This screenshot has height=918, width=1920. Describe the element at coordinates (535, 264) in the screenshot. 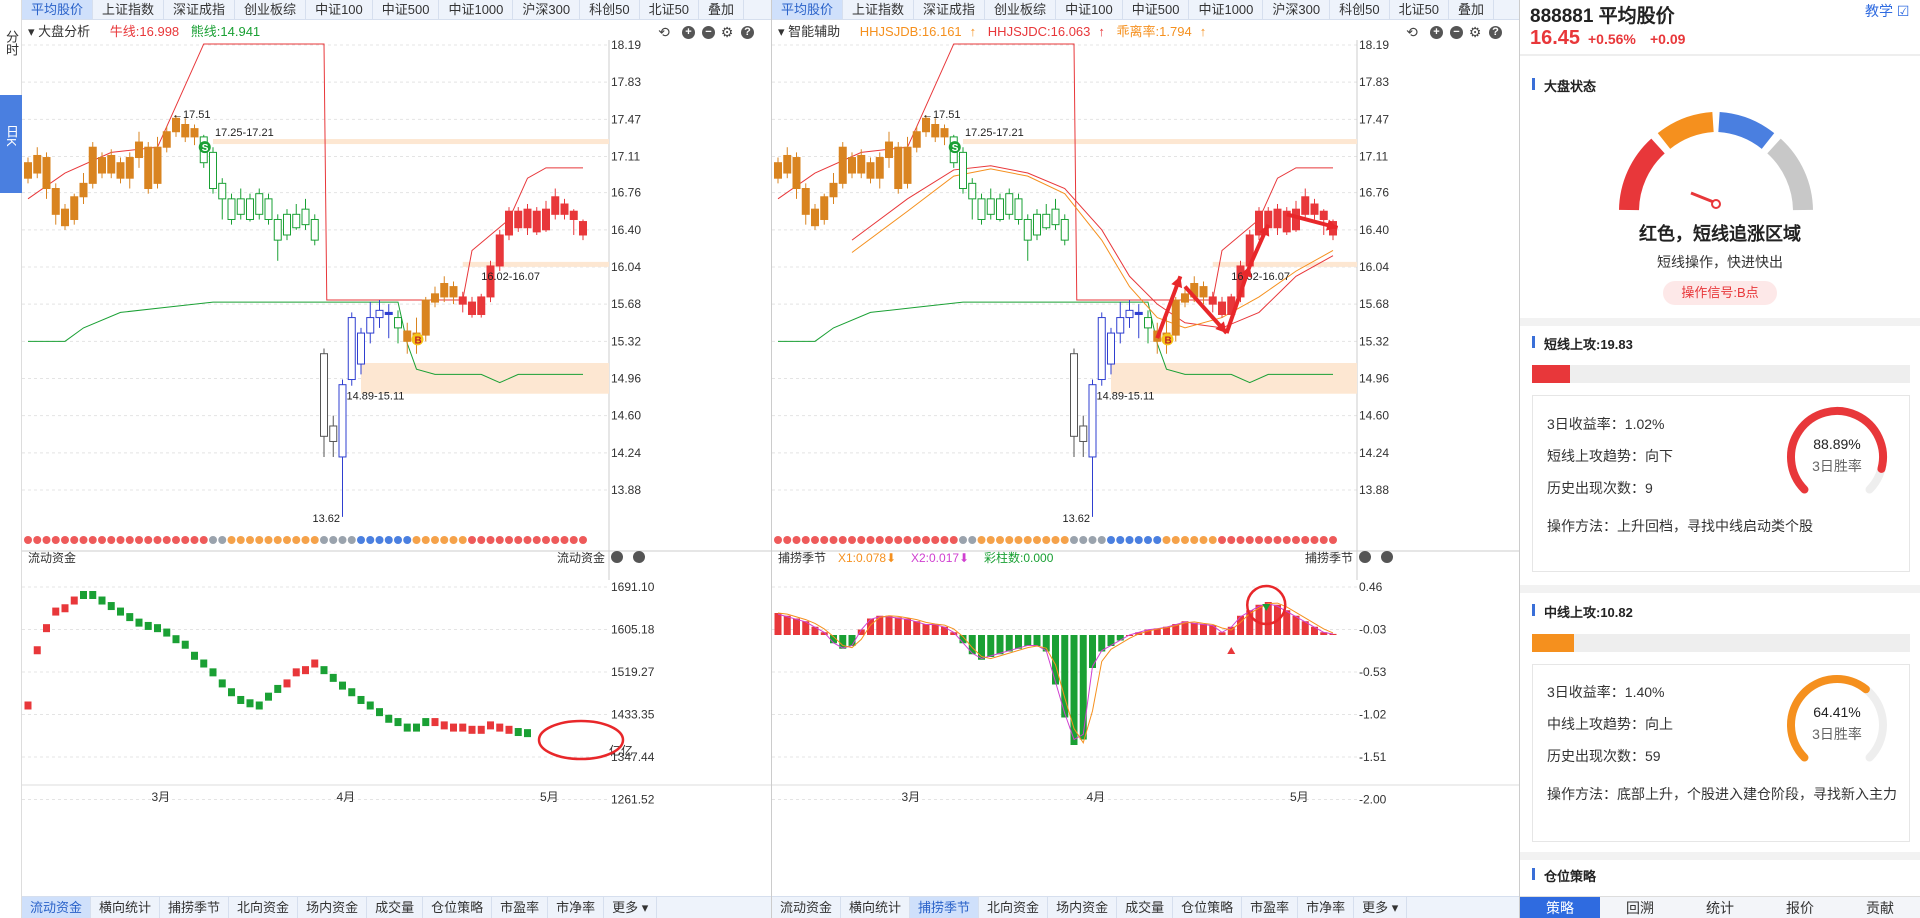

I see `resistance-zone` at that location.